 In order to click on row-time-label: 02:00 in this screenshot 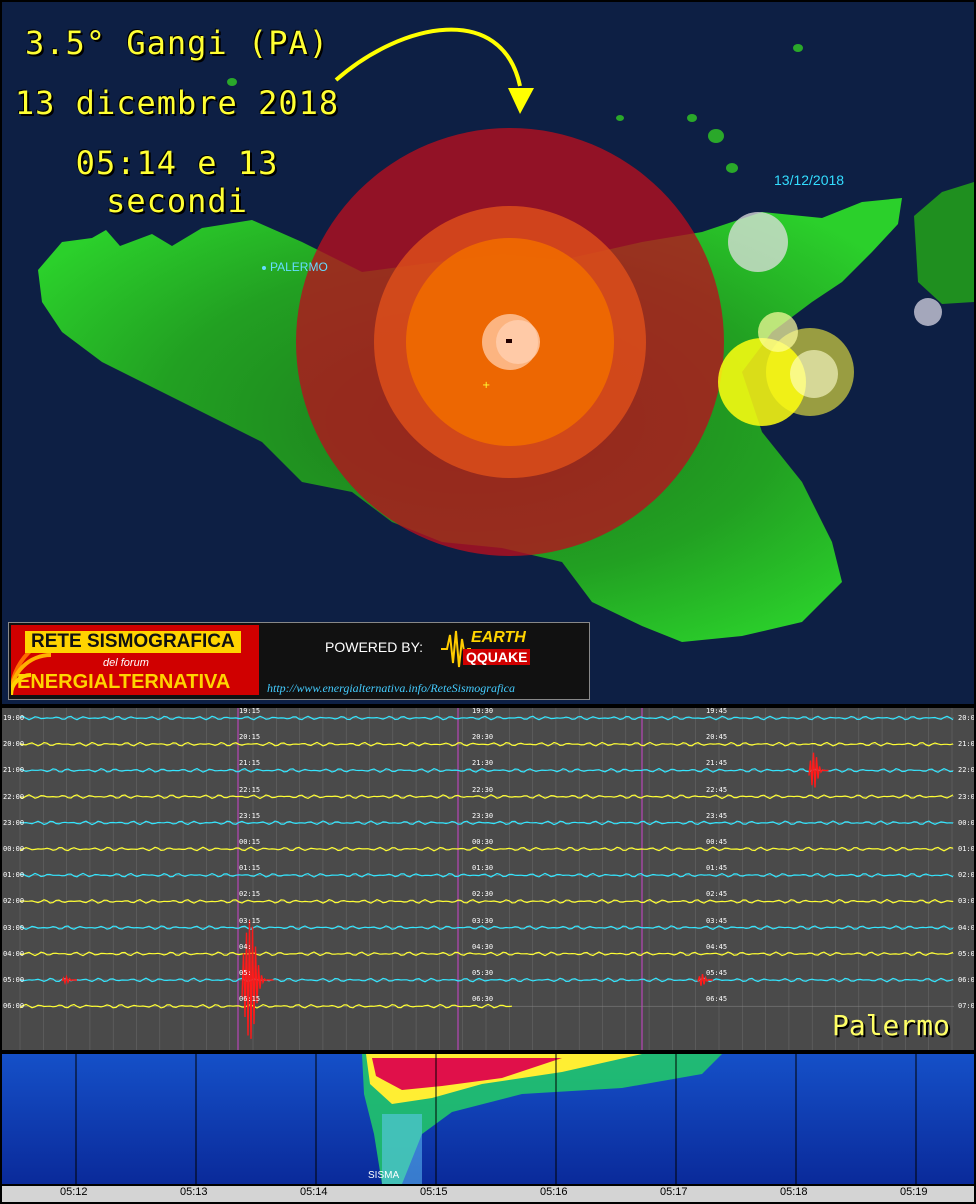, I will do `click(14, 901)`.